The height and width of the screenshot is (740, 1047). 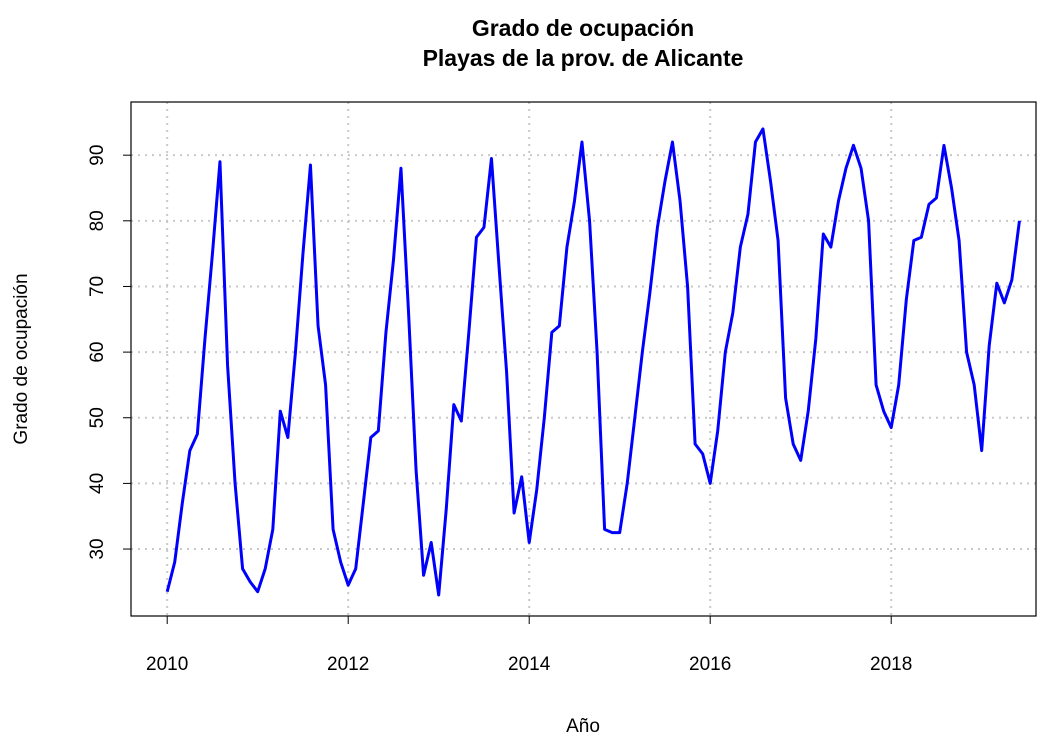 What do you see at coordinates (710, 664) in the screenshot?
I see `x-tick-label: 2016` at bounding box center [710, 664].